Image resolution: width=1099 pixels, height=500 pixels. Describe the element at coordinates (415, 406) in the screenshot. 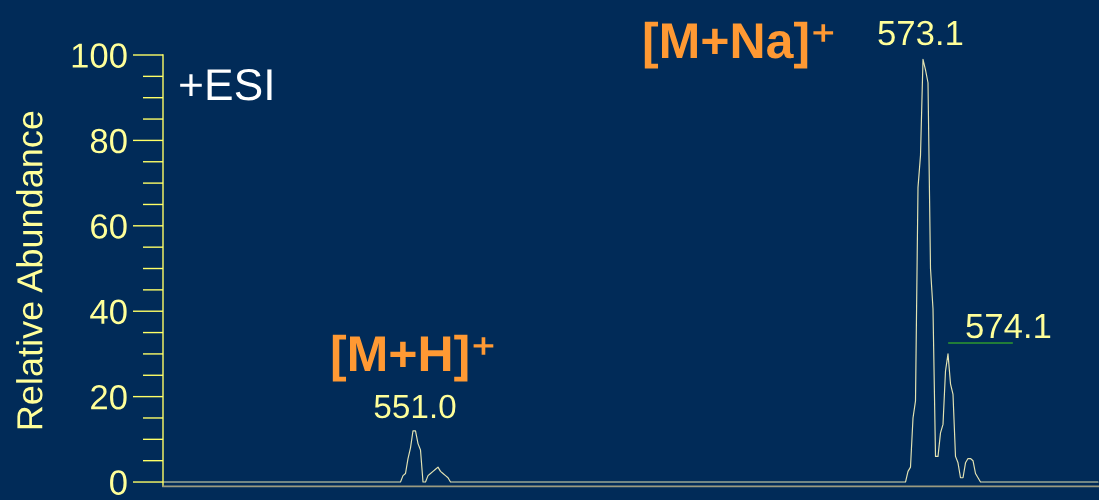

I see `annotation: 551.0` at that location.